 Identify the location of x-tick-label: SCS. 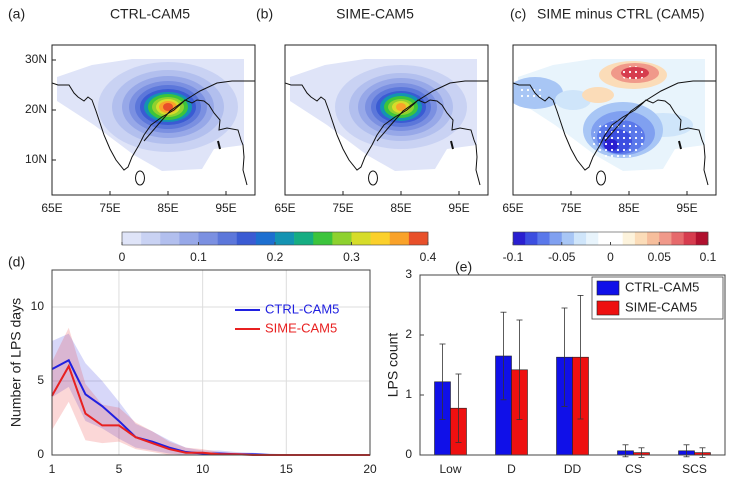
(694, 469).